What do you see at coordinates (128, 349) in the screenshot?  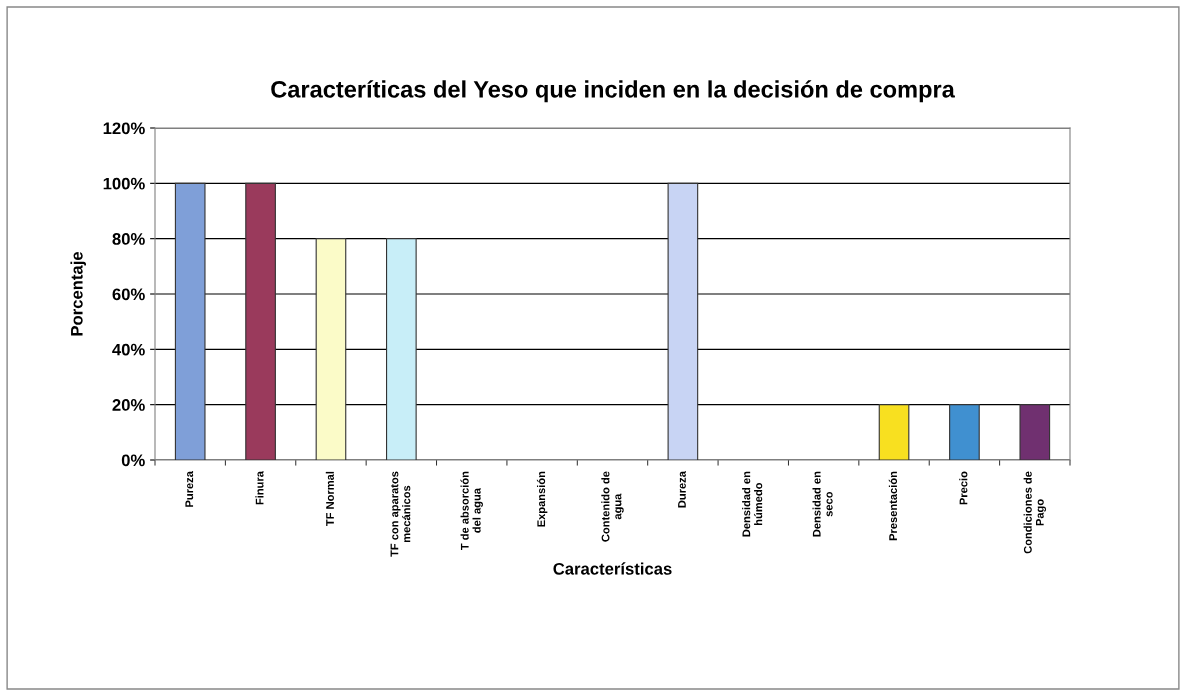 I see `y-tick-label: 40%` at bounding box center [128, 349].